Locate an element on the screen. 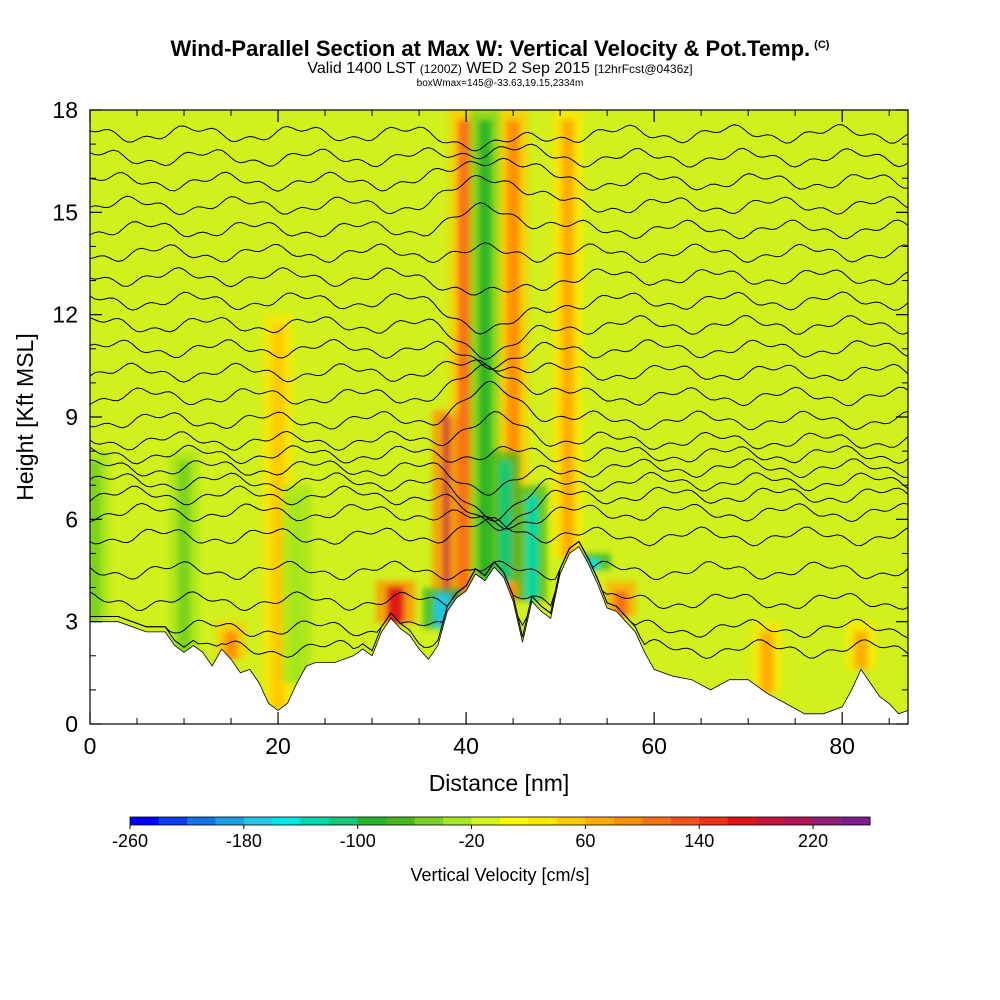  valid-time: Valid 1400 LST is located at coordinates (361, 68).